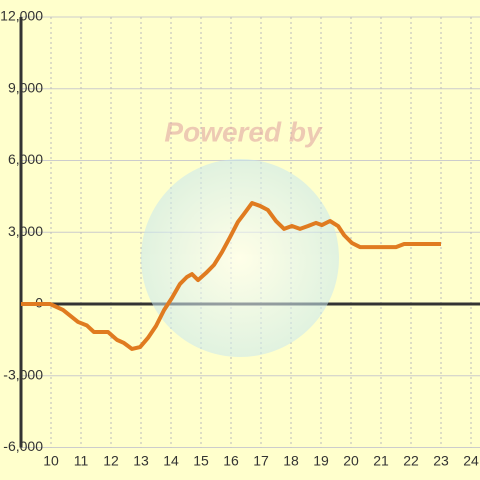  What do you see at coordinates (321, 461) in the screenshot?
I see `x-tick-label: 19` at bounding box center [321, 461].